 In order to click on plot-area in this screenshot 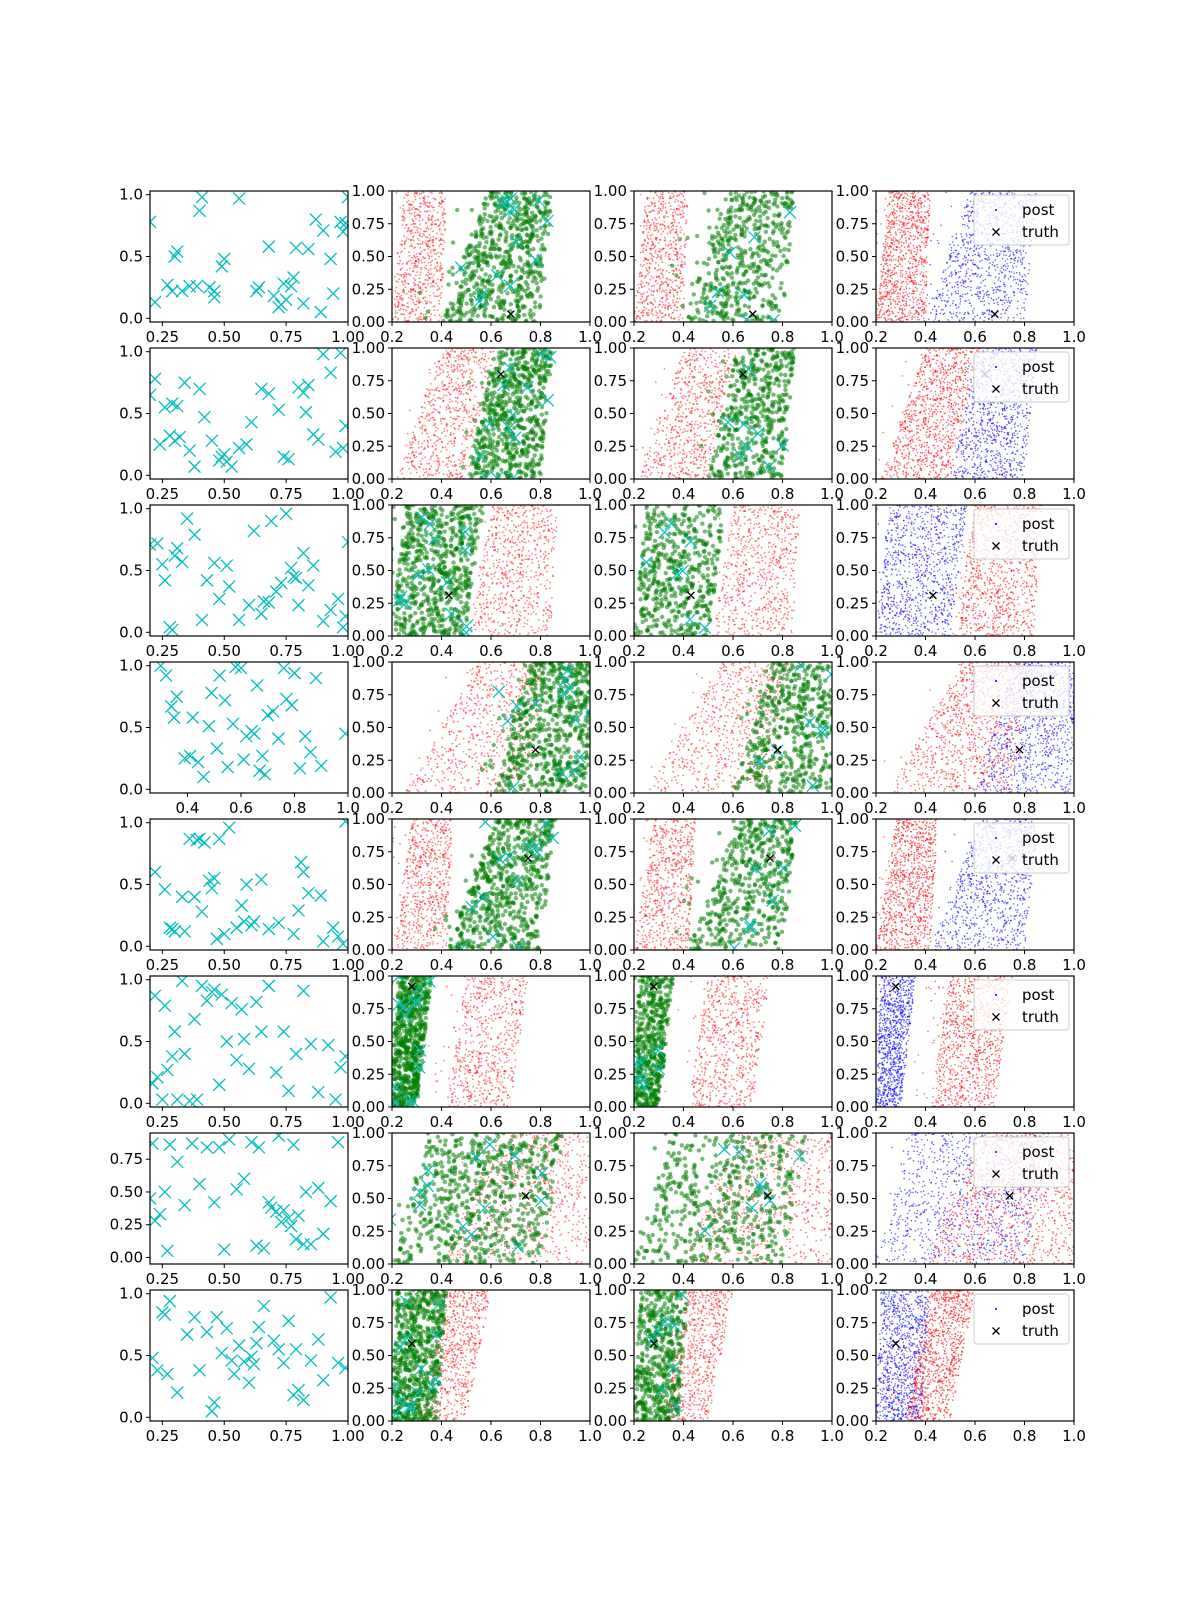, I will do `click(249, 411)`.